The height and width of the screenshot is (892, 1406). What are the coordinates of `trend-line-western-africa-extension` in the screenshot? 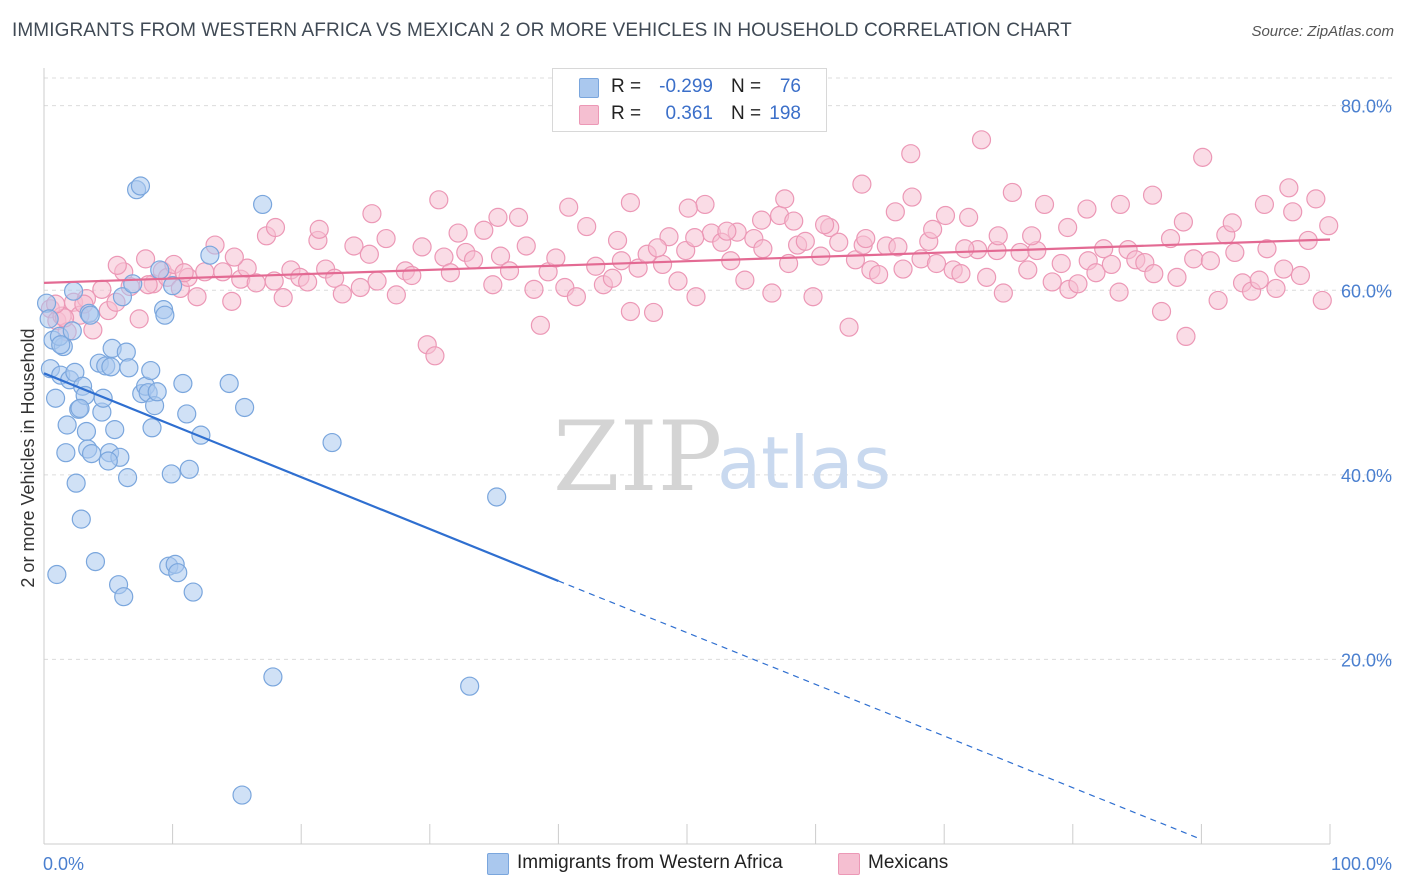 It's located at (880, 710).